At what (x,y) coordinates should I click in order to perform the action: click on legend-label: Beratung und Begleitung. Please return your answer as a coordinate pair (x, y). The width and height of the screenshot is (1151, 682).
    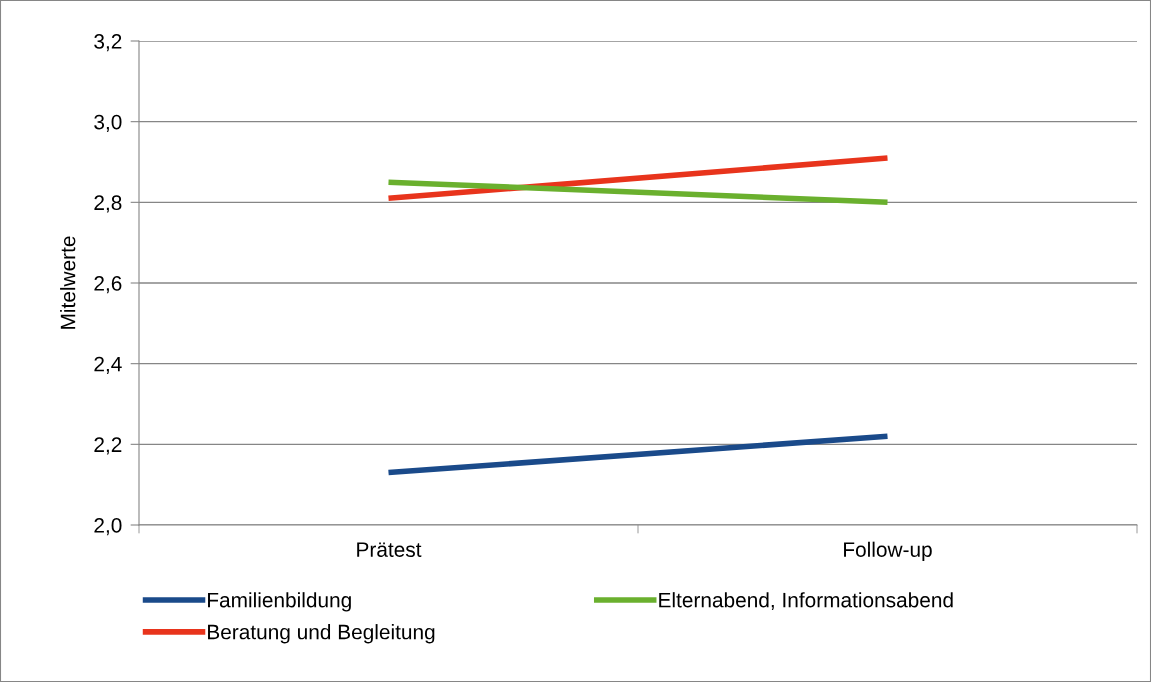
    Looking at the image, I should click on (321, 634).